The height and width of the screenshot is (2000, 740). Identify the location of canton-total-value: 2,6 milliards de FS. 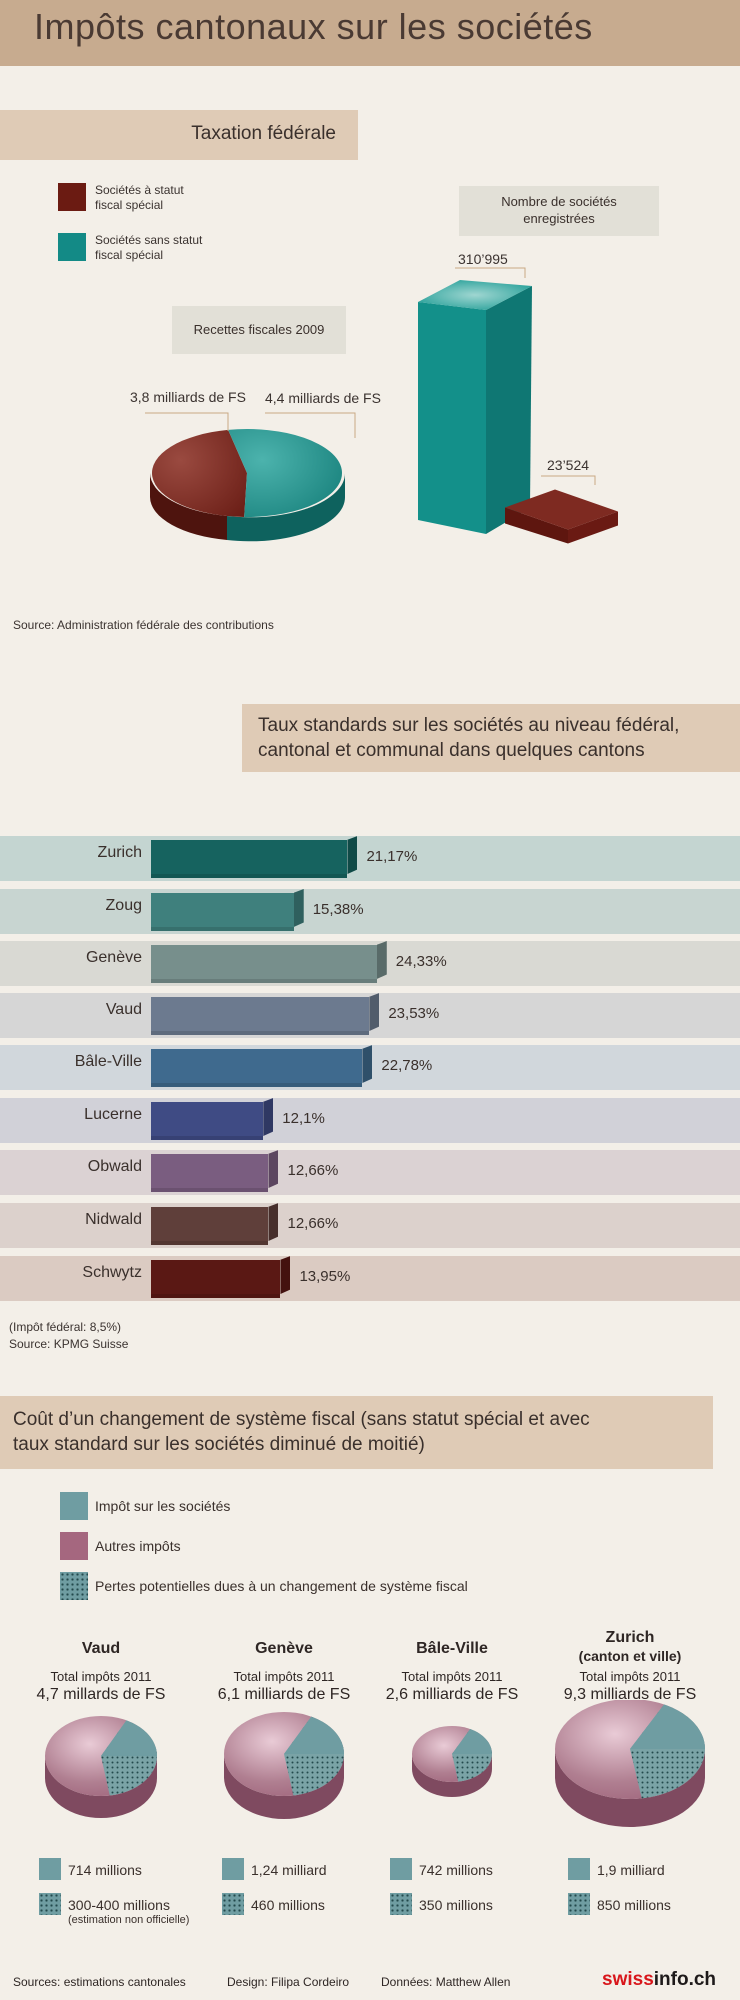
(452, 1694).